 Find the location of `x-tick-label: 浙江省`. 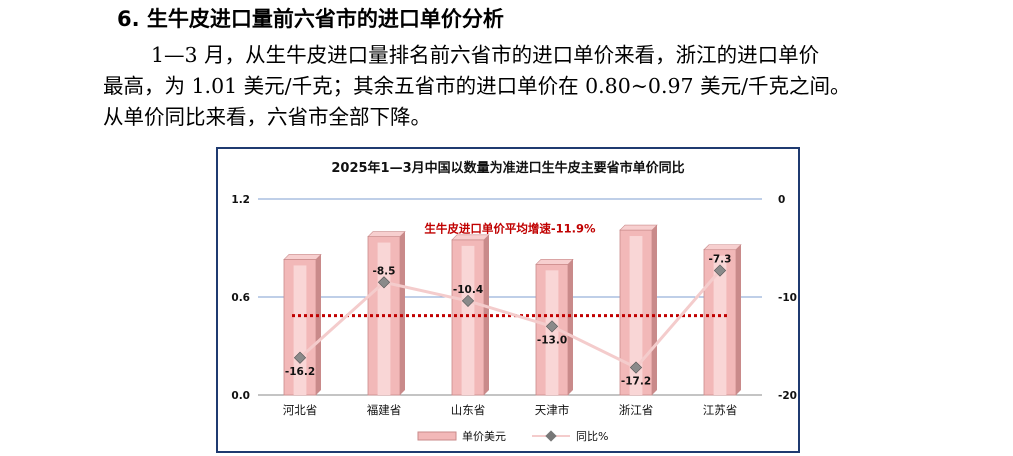

x-tick-label: 浙江省 is located at coordinates (636, 410).